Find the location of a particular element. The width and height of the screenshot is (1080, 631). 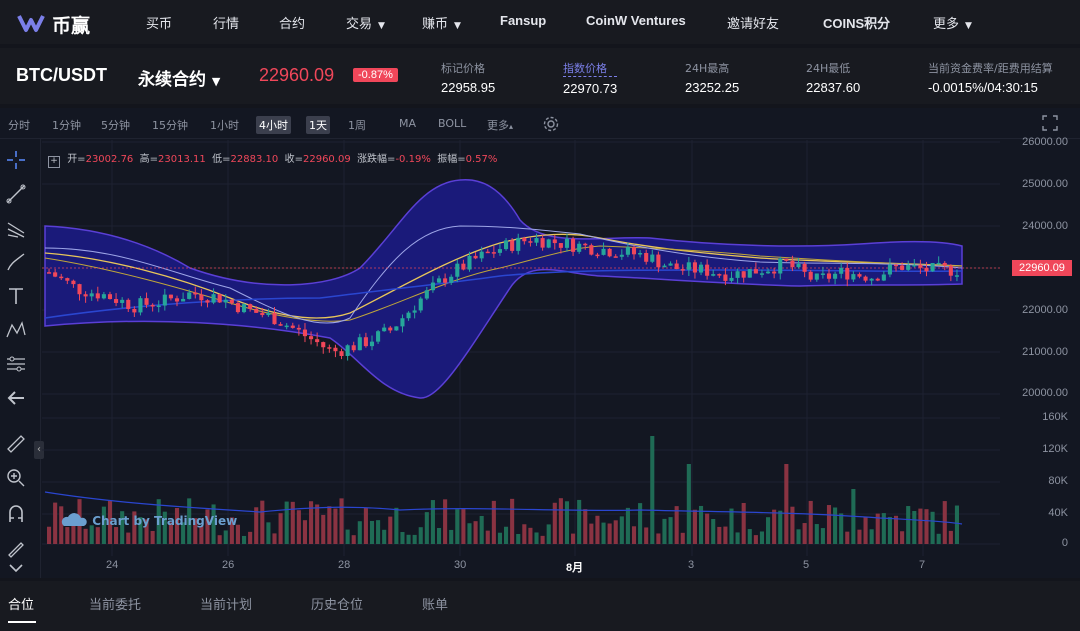

brand-name: 币赢 is located at coordinates (71, 26).